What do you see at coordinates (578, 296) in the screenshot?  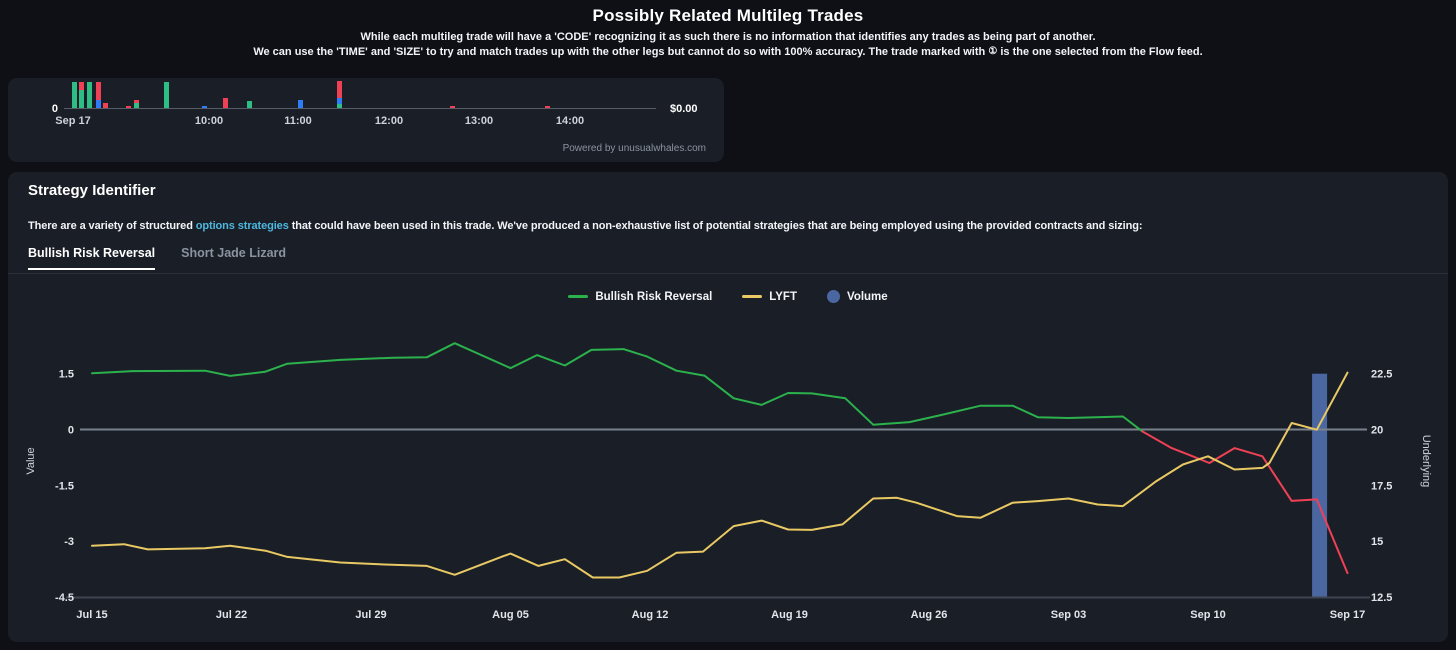 I see `legend-swatch-green-line` at bounding box center [578, 296].